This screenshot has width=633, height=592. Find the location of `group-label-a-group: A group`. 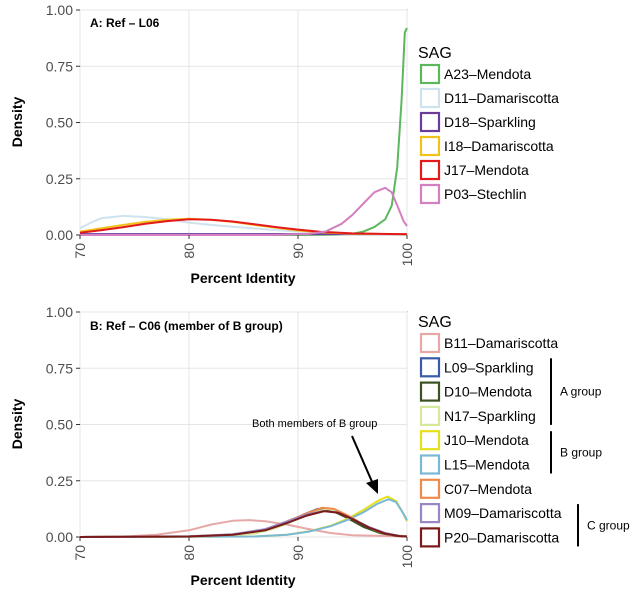

group-label-a-group: A group is located at coordinates (581, 392).